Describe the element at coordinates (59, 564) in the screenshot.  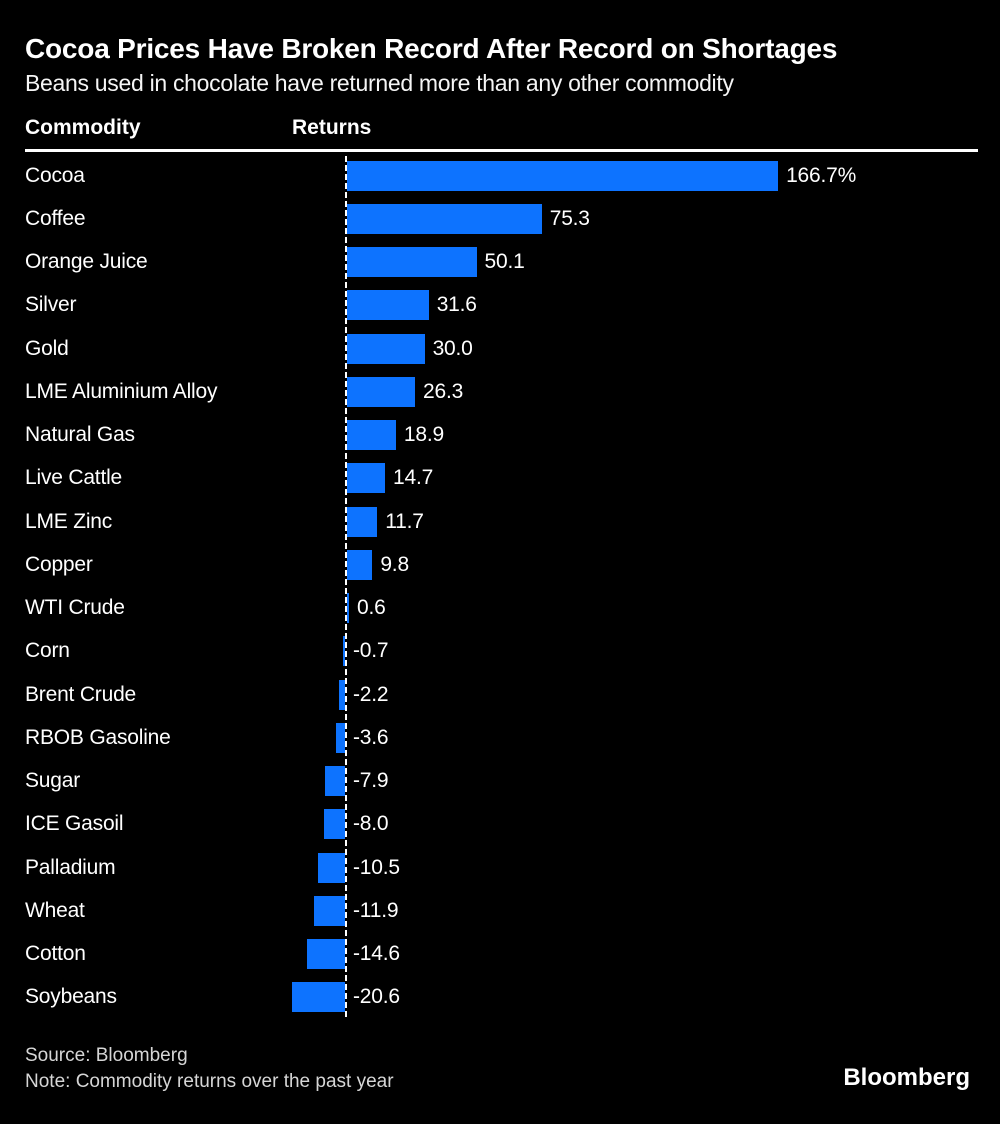
I see `category-label: Copper` at that location.